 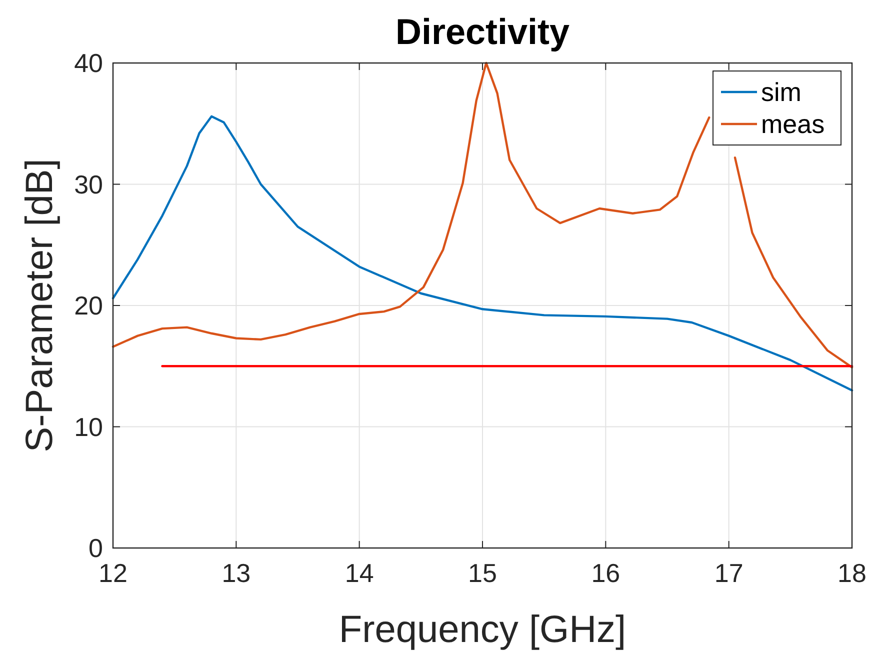 I want to click on x-axis-title: Frequency [GHz], so click(x=482, y=630).